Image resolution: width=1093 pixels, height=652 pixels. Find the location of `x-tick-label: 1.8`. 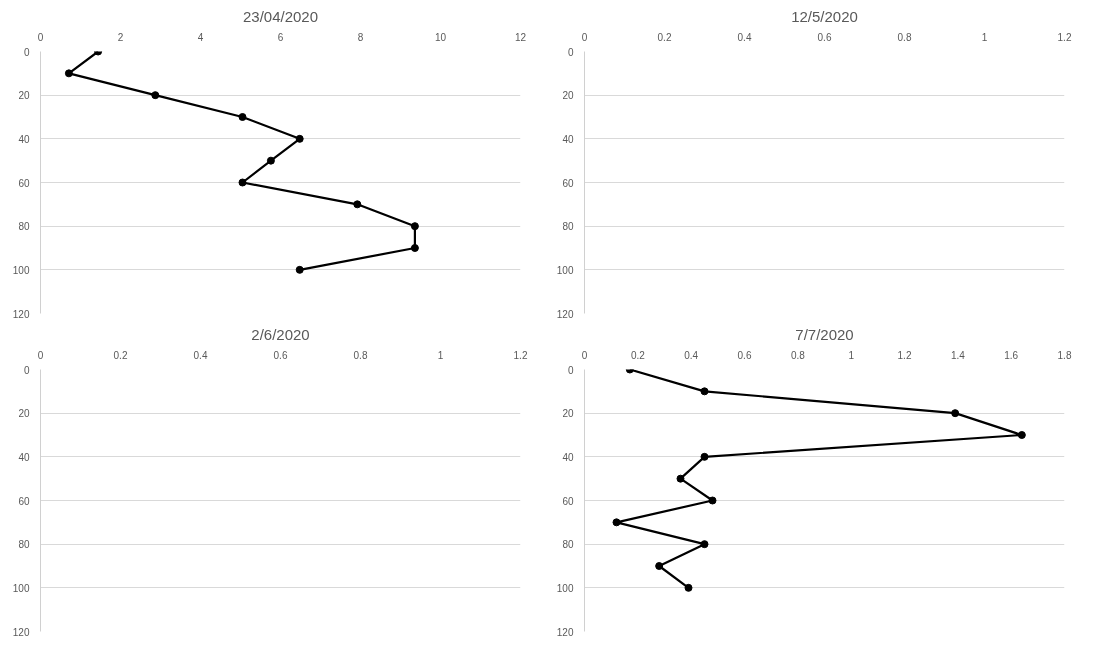

x-tick-label: 1.8 is located at coordinates (1064, 355).